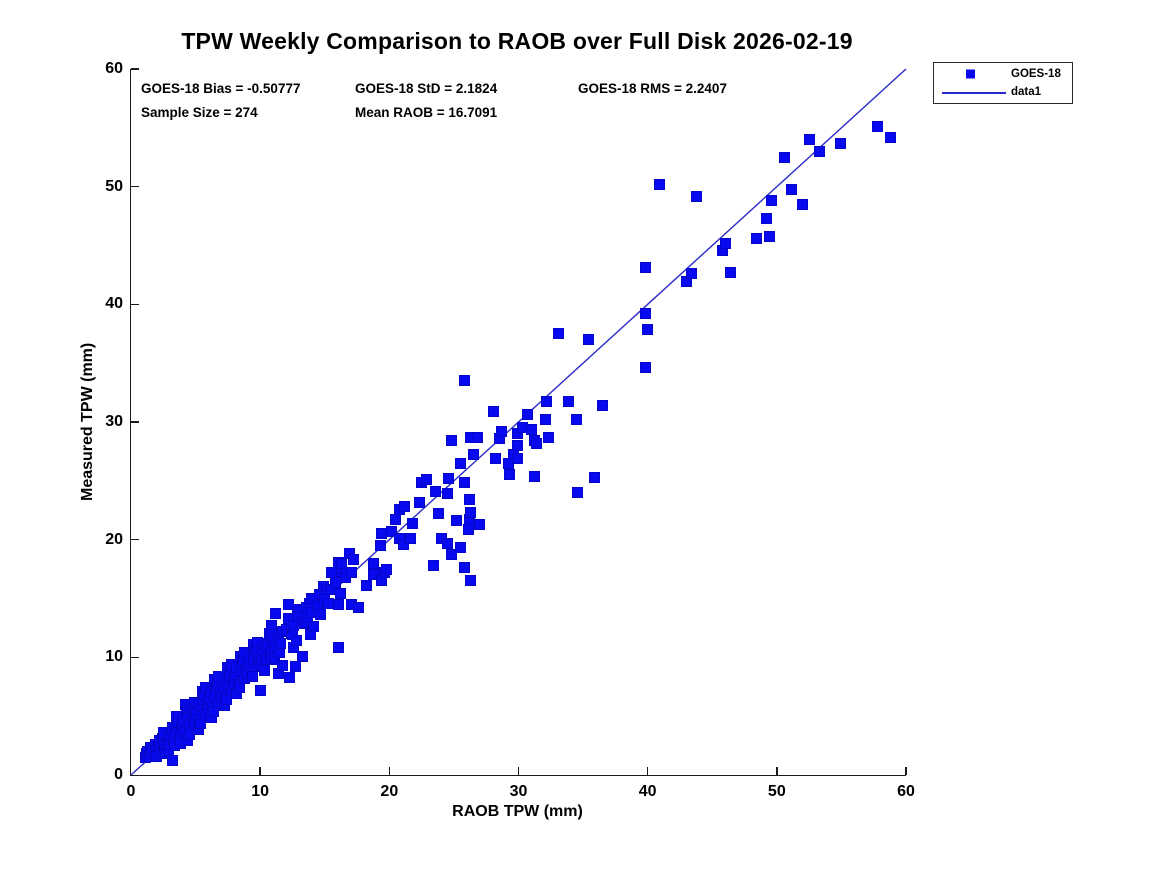 This screenshot has height=875, width=1167. What do you see at coordinates (906, 791) in the screenshot?
I see `x-tick-label: 60` at bounding box center [906, 791].